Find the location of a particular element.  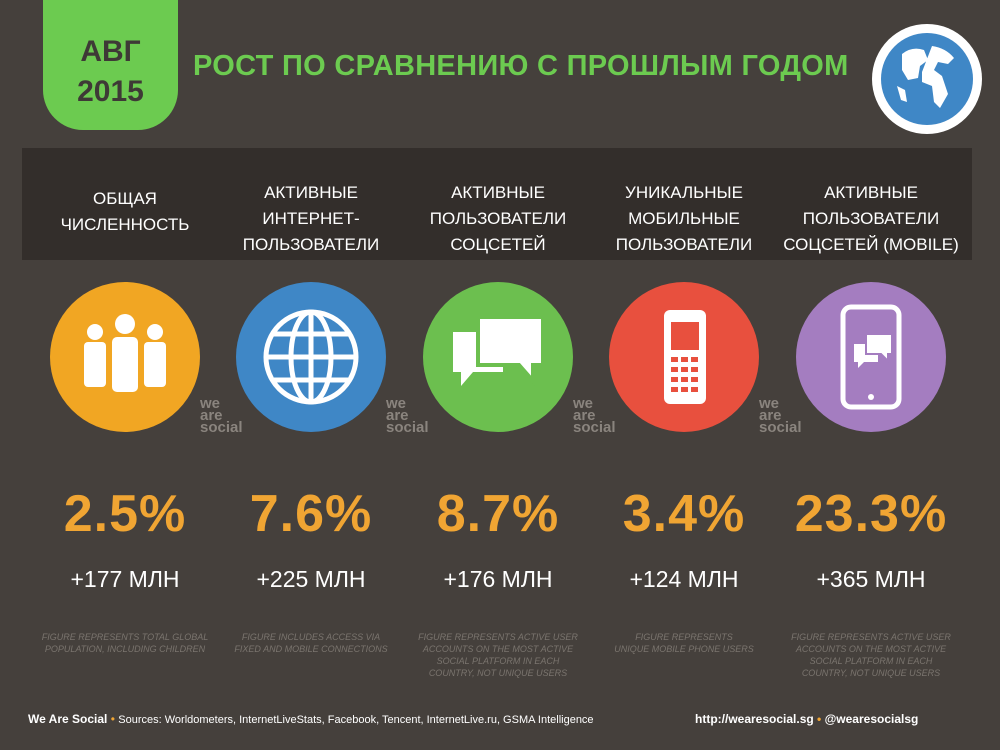

badge-month: АВГ is located at coordinates (110, 51).